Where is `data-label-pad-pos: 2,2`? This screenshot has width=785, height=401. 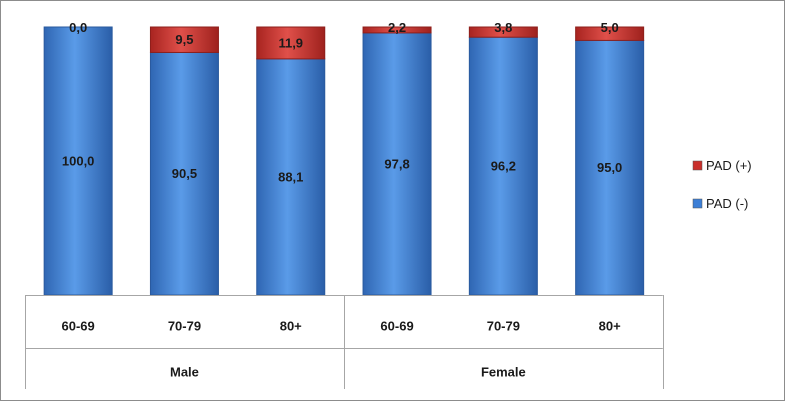 data-label-pad-pos: 2,2 is located at coordinates (397, 27).